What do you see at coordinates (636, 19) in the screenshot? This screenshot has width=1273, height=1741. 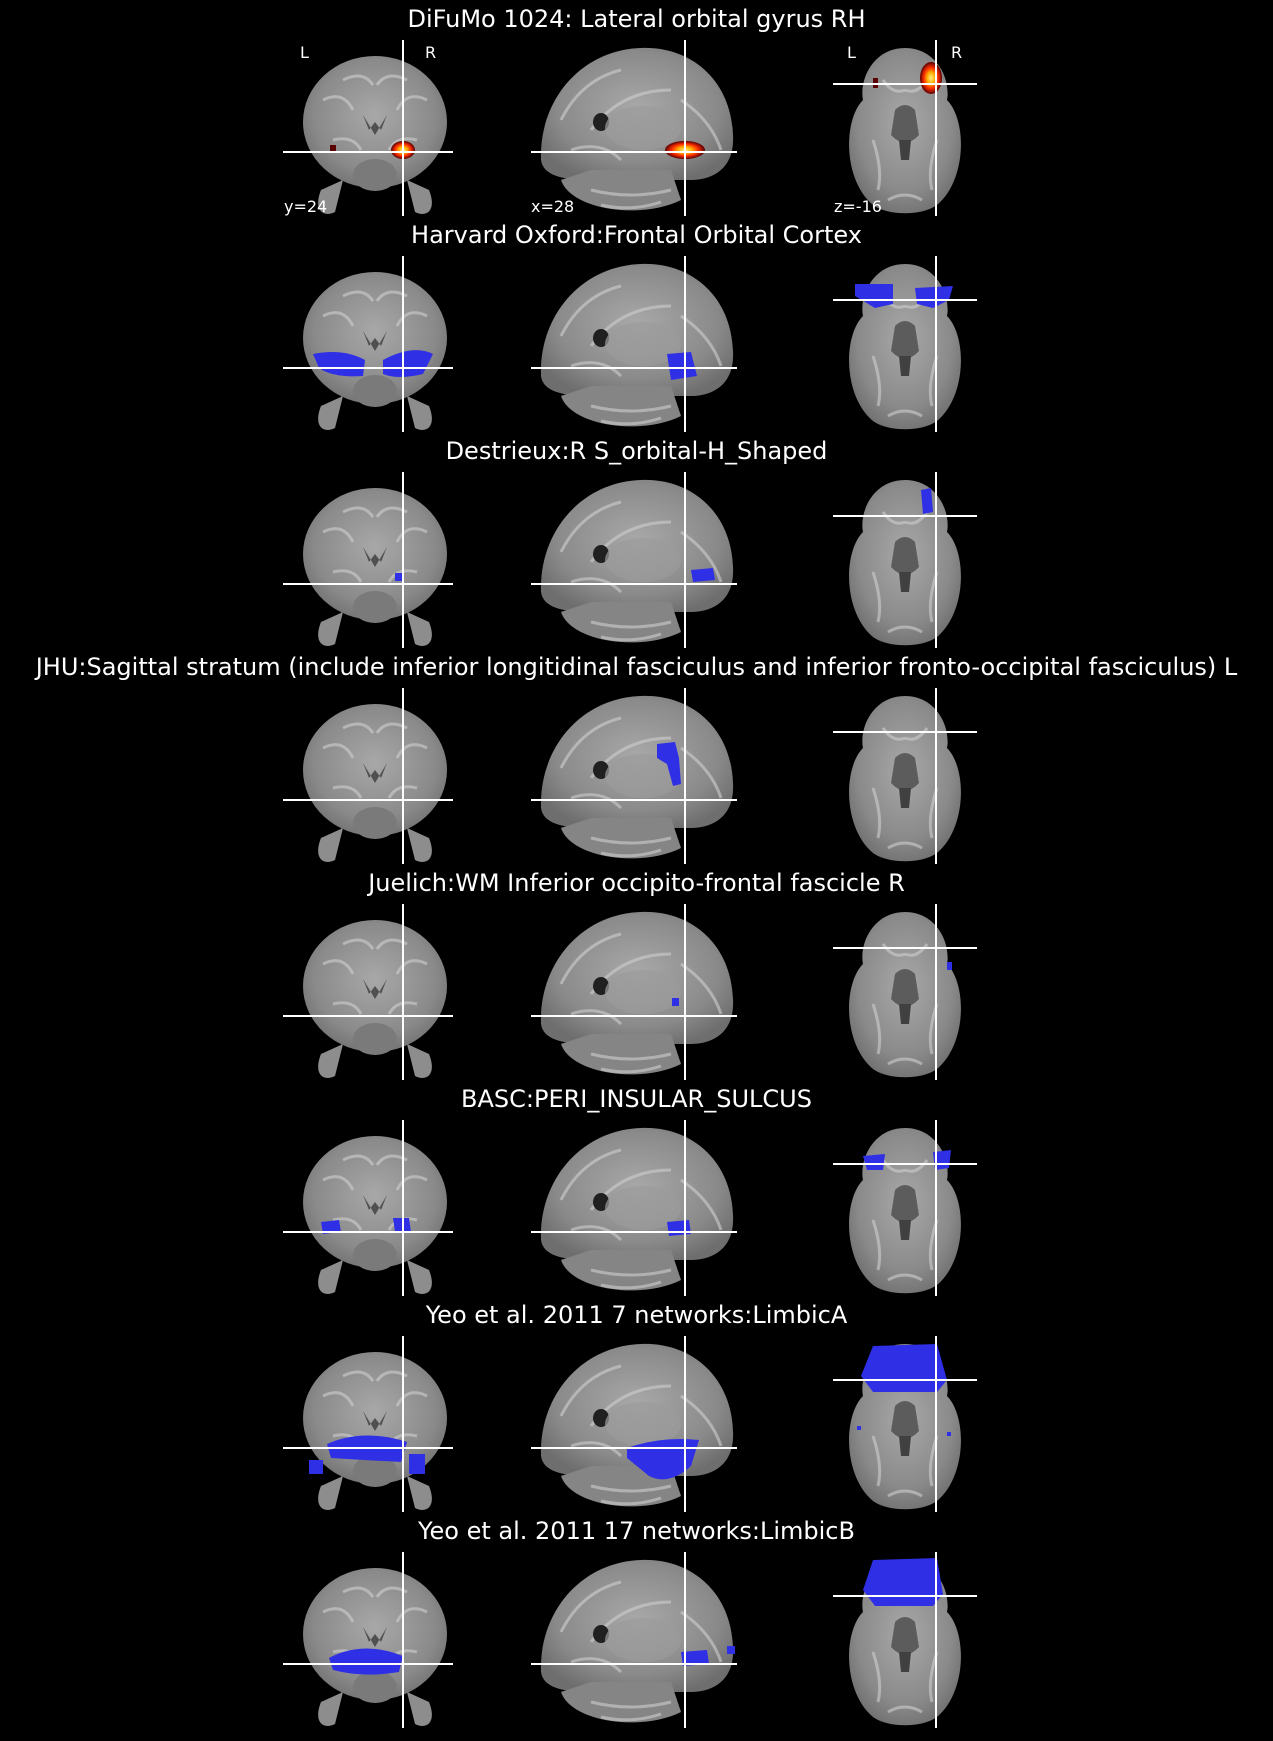 I see `row-title: DiFuMo 1024: Lateral orbital gyrus RH` at bounding box center [636, 19].